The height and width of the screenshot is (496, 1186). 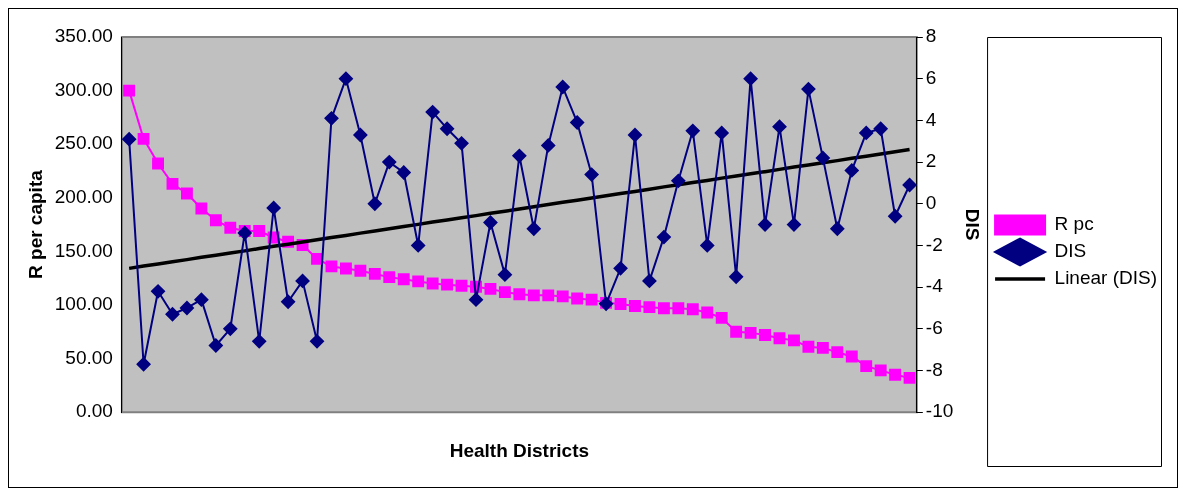 I want to click on y2-tick-label: -4, so click(x=934, y=286).